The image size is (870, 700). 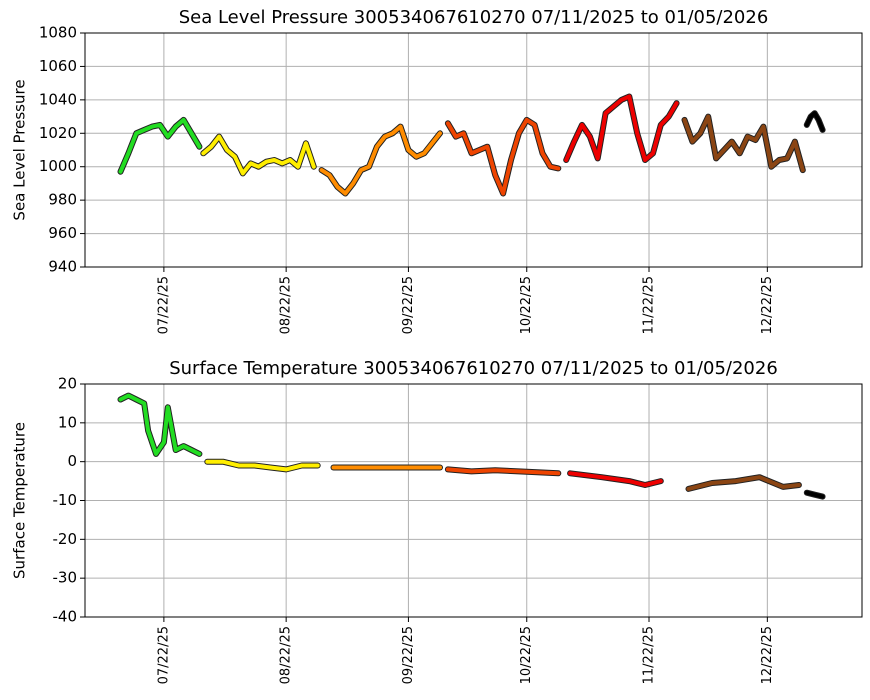 I want to click on y-tick-label: -40, so click(x=65, y=617).